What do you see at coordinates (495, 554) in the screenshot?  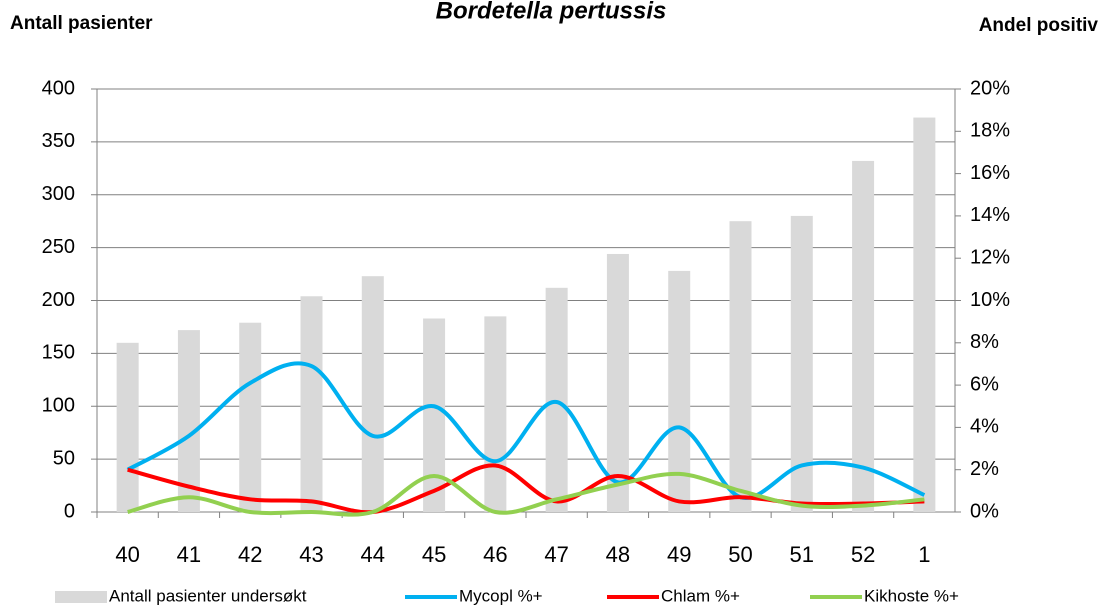 I see `x-tick-label: 46` at bounding box center [495, 554].